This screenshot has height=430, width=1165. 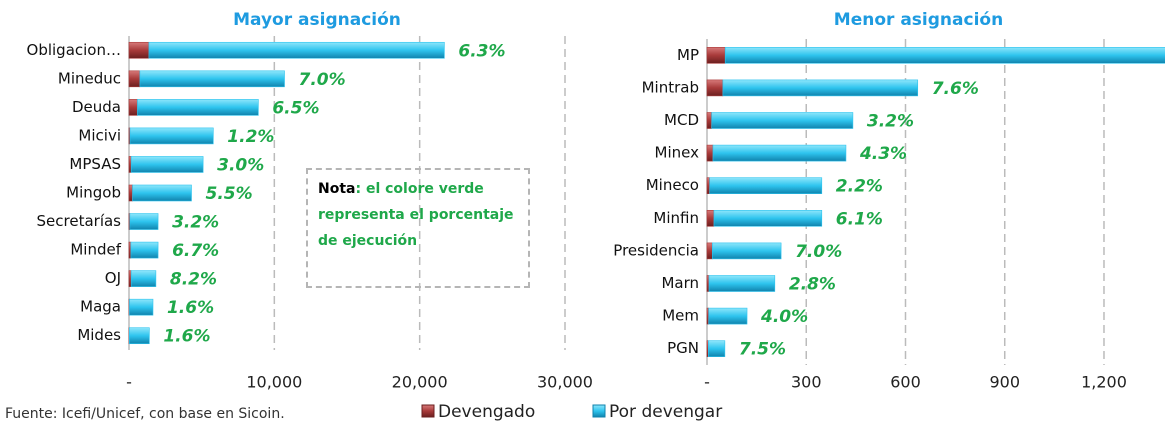 What do you see at coordinates (806, 382) in the screenshot?
I see `x-tick-label: 300` at bounding box center [806, 382].